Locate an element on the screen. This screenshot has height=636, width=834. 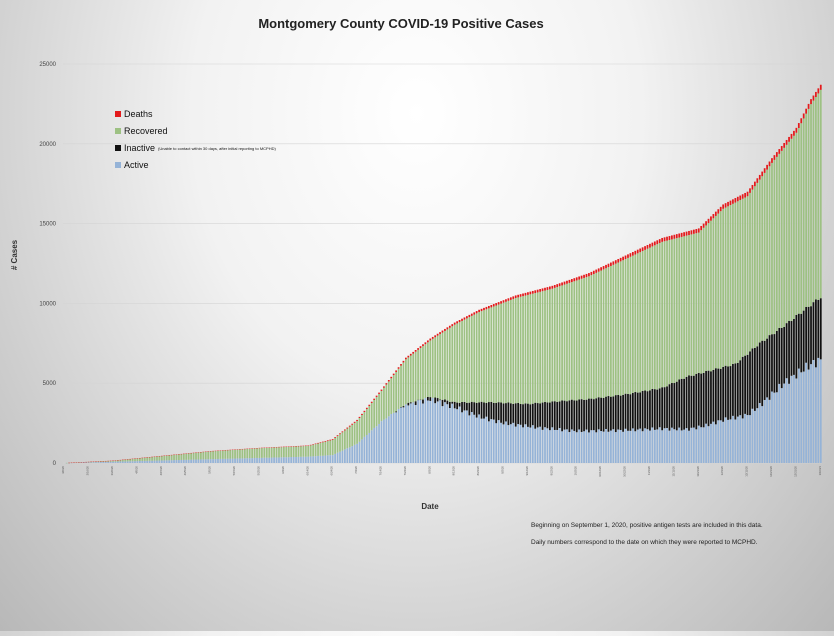
y-tick-label: 10000 is located at coordinates (47, 304).